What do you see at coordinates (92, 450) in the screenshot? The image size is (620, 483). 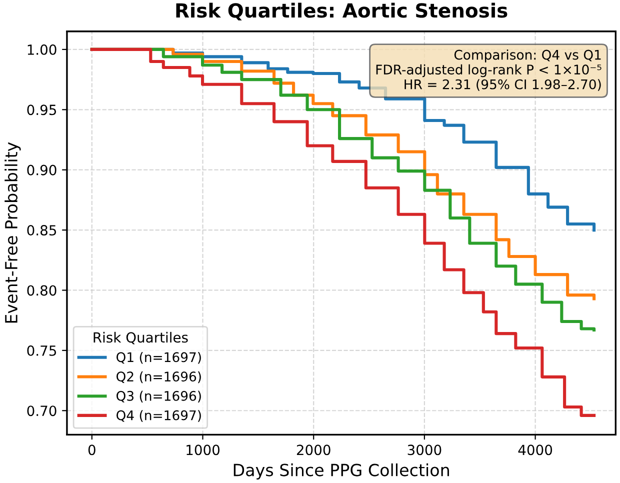 I see `x-tick-label: 0` at bounding box center [92, 450].